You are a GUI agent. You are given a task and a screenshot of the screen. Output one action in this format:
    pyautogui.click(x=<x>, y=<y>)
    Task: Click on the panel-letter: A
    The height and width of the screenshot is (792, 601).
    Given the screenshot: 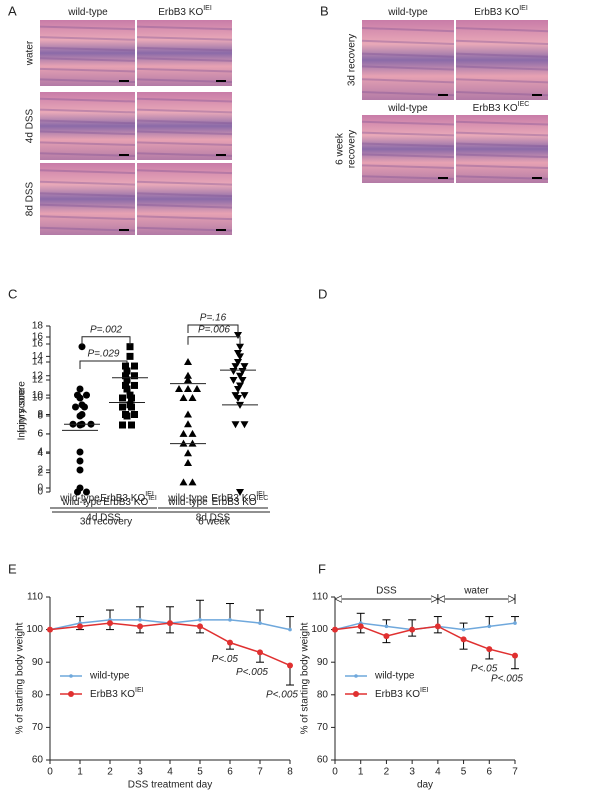 What is the action you would take?
    pyautogui.click(x=12, y=10)
    